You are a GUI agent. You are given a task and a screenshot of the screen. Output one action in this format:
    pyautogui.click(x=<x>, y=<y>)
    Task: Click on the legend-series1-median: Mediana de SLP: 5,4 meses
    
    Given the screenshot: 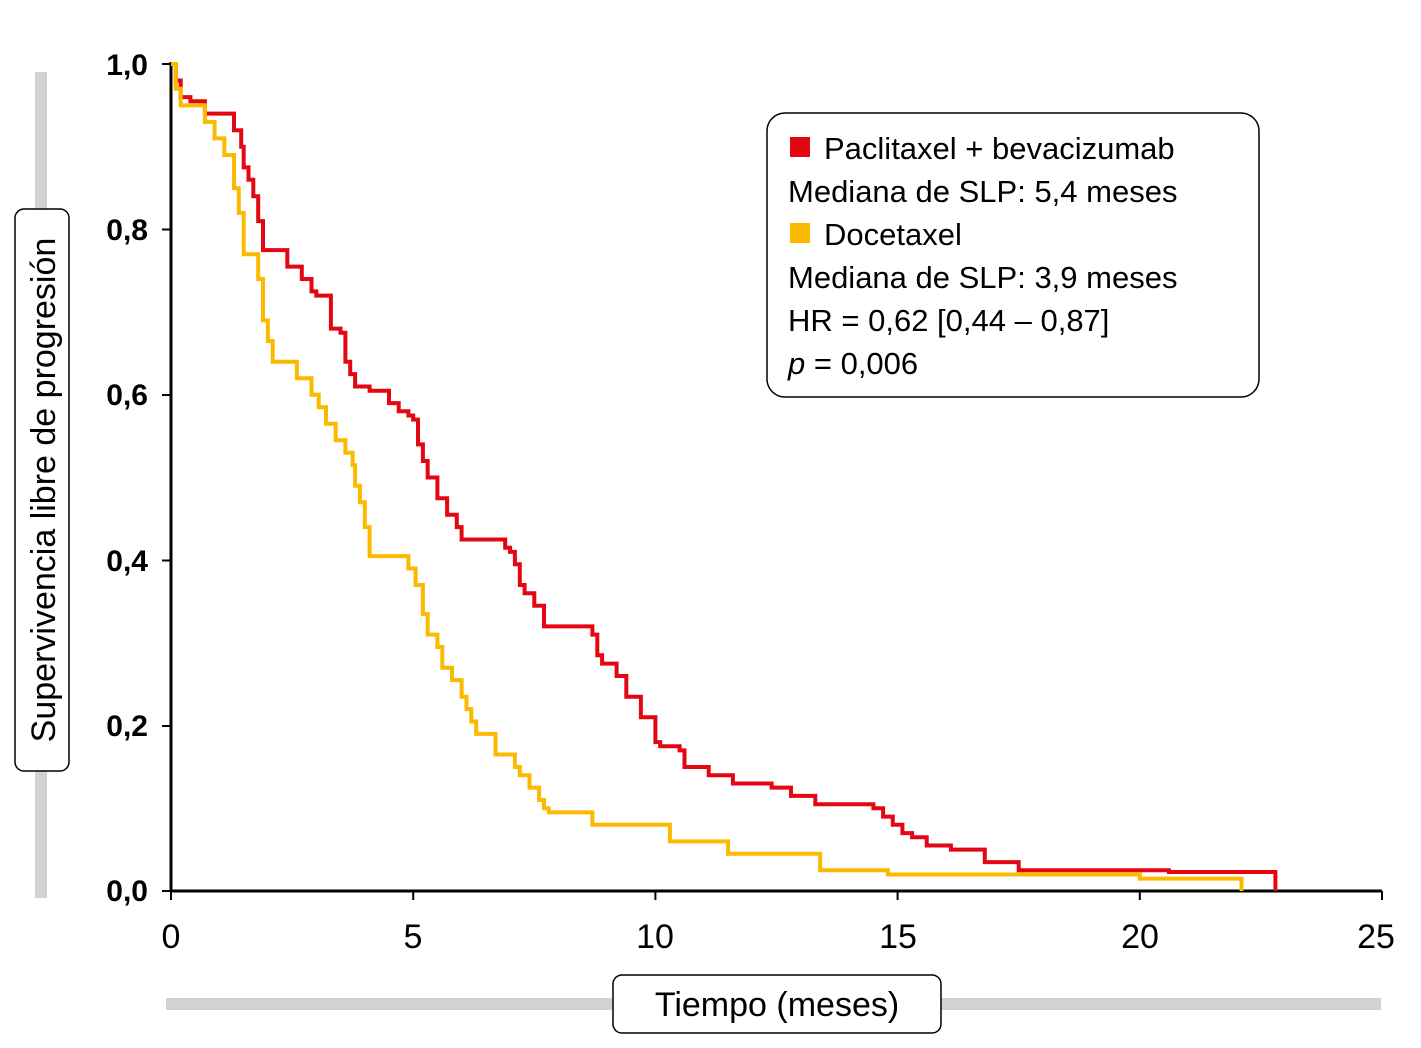 What is the action you would take?
    pyautogui.click(x=982, y=191)
    